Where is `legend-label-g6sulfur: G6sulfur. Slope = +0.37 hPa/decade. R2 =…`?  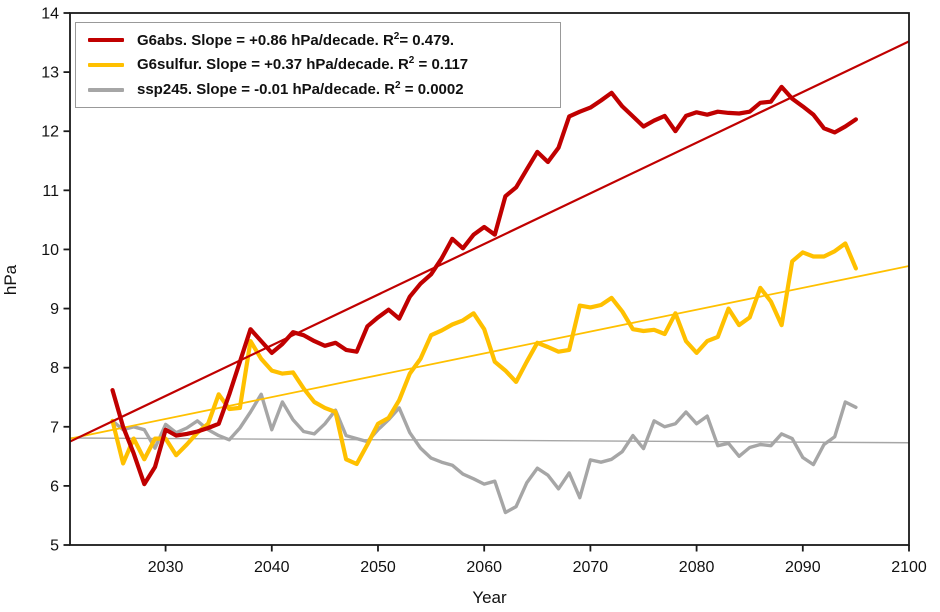 legend-label-g6sulfur: G6sulfur. Slope = +0.37 hPa/decade. R2 =… is located at coordinates (303, 64).